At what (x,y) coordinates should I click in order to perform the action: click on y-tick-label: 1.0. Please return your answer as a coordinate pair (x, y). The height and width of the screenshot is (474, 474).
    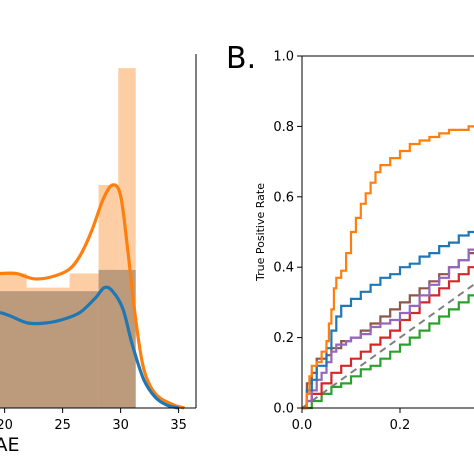
    Looking at the image, I should click on (283, 57).